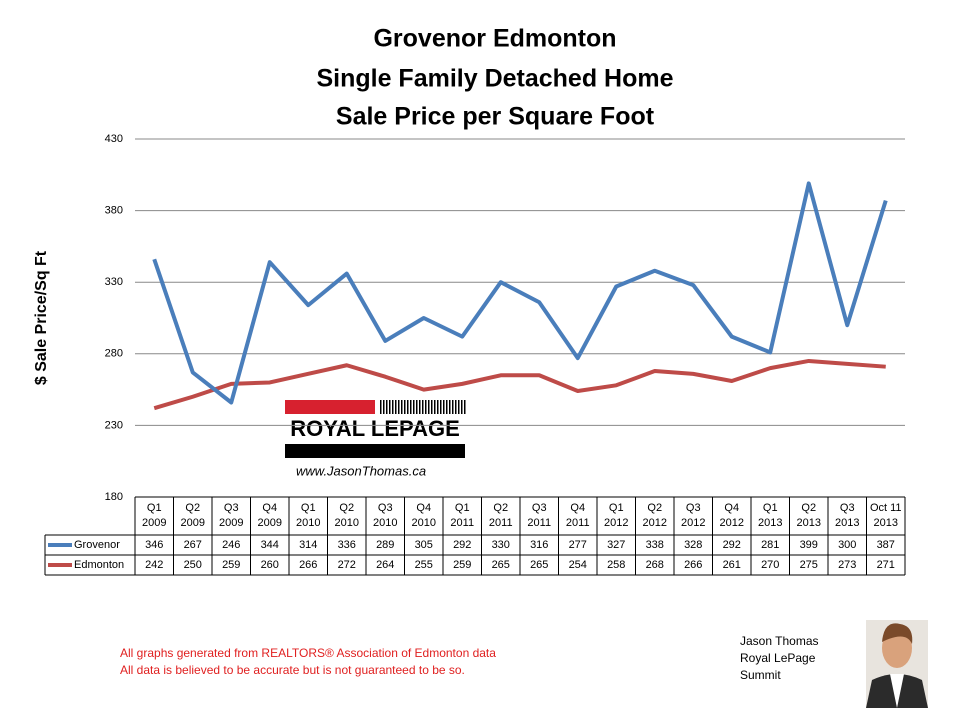 The image size is (960, 720). What do you see at coordinates (494, 39) in the screenshot?
I see `chart-title: Grovenor Edmonton` at bounding box center [494, 39].